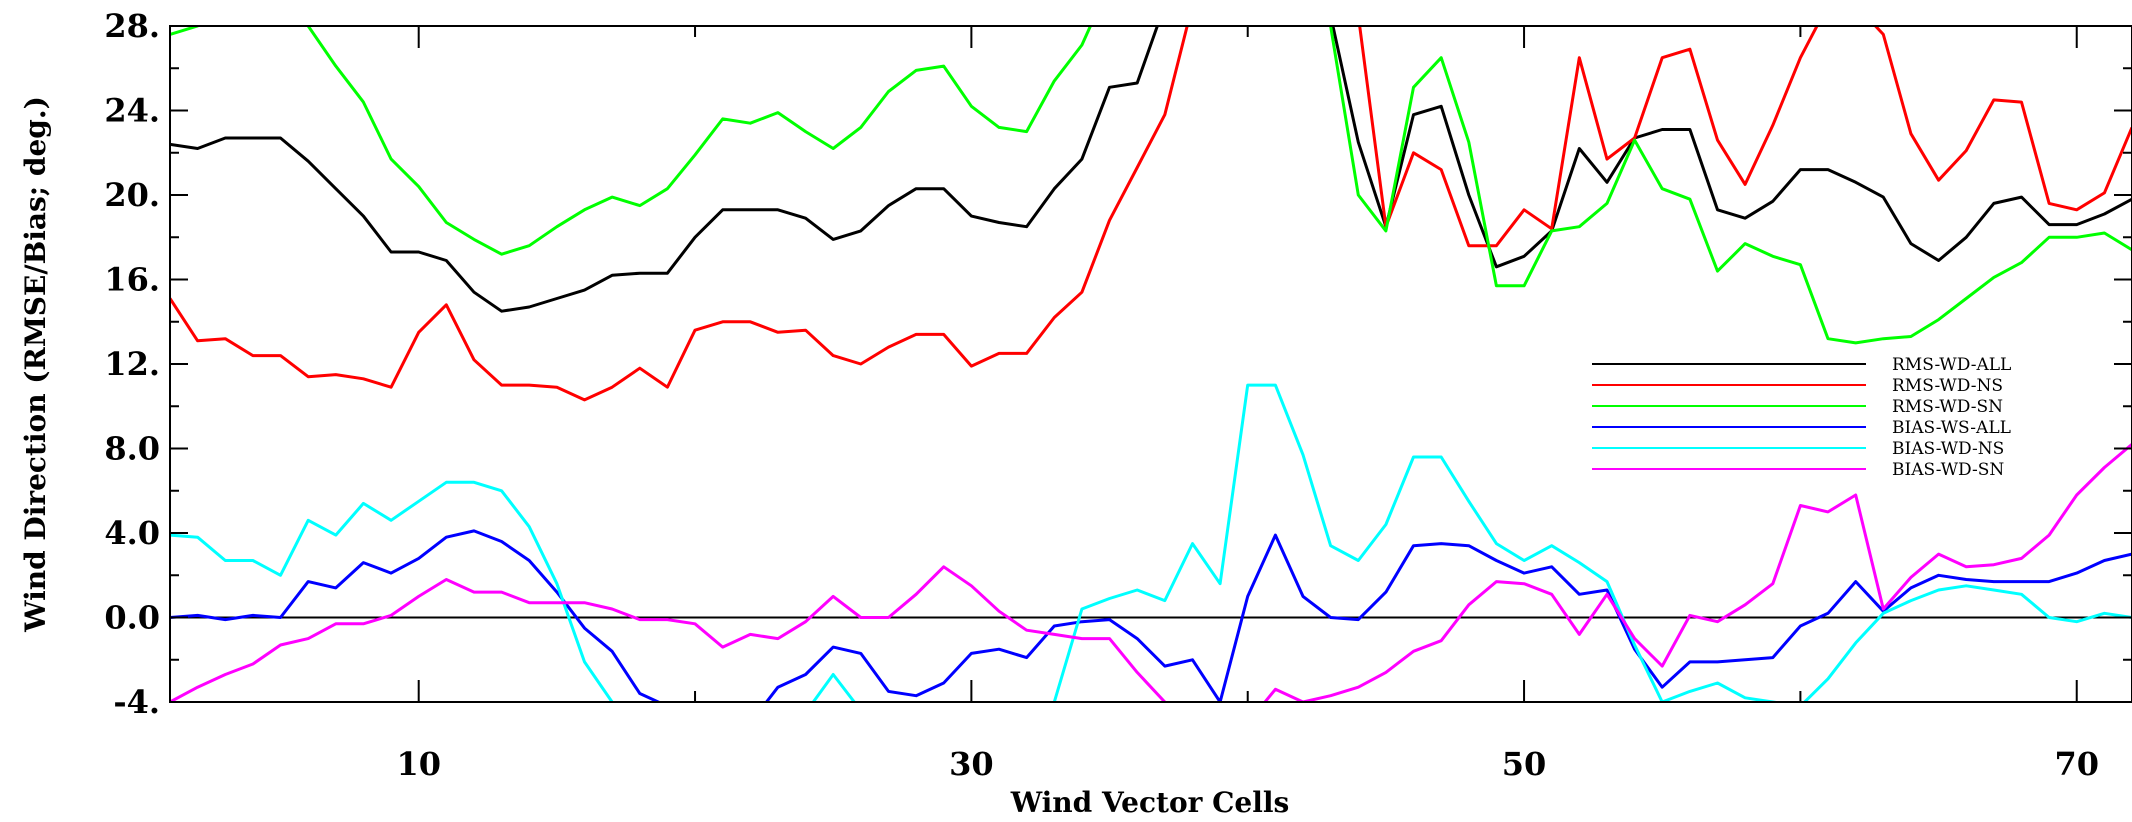 This screenshot has width=2132, height=822. I want to click on x-tick-label: 30, so click(971, 764).